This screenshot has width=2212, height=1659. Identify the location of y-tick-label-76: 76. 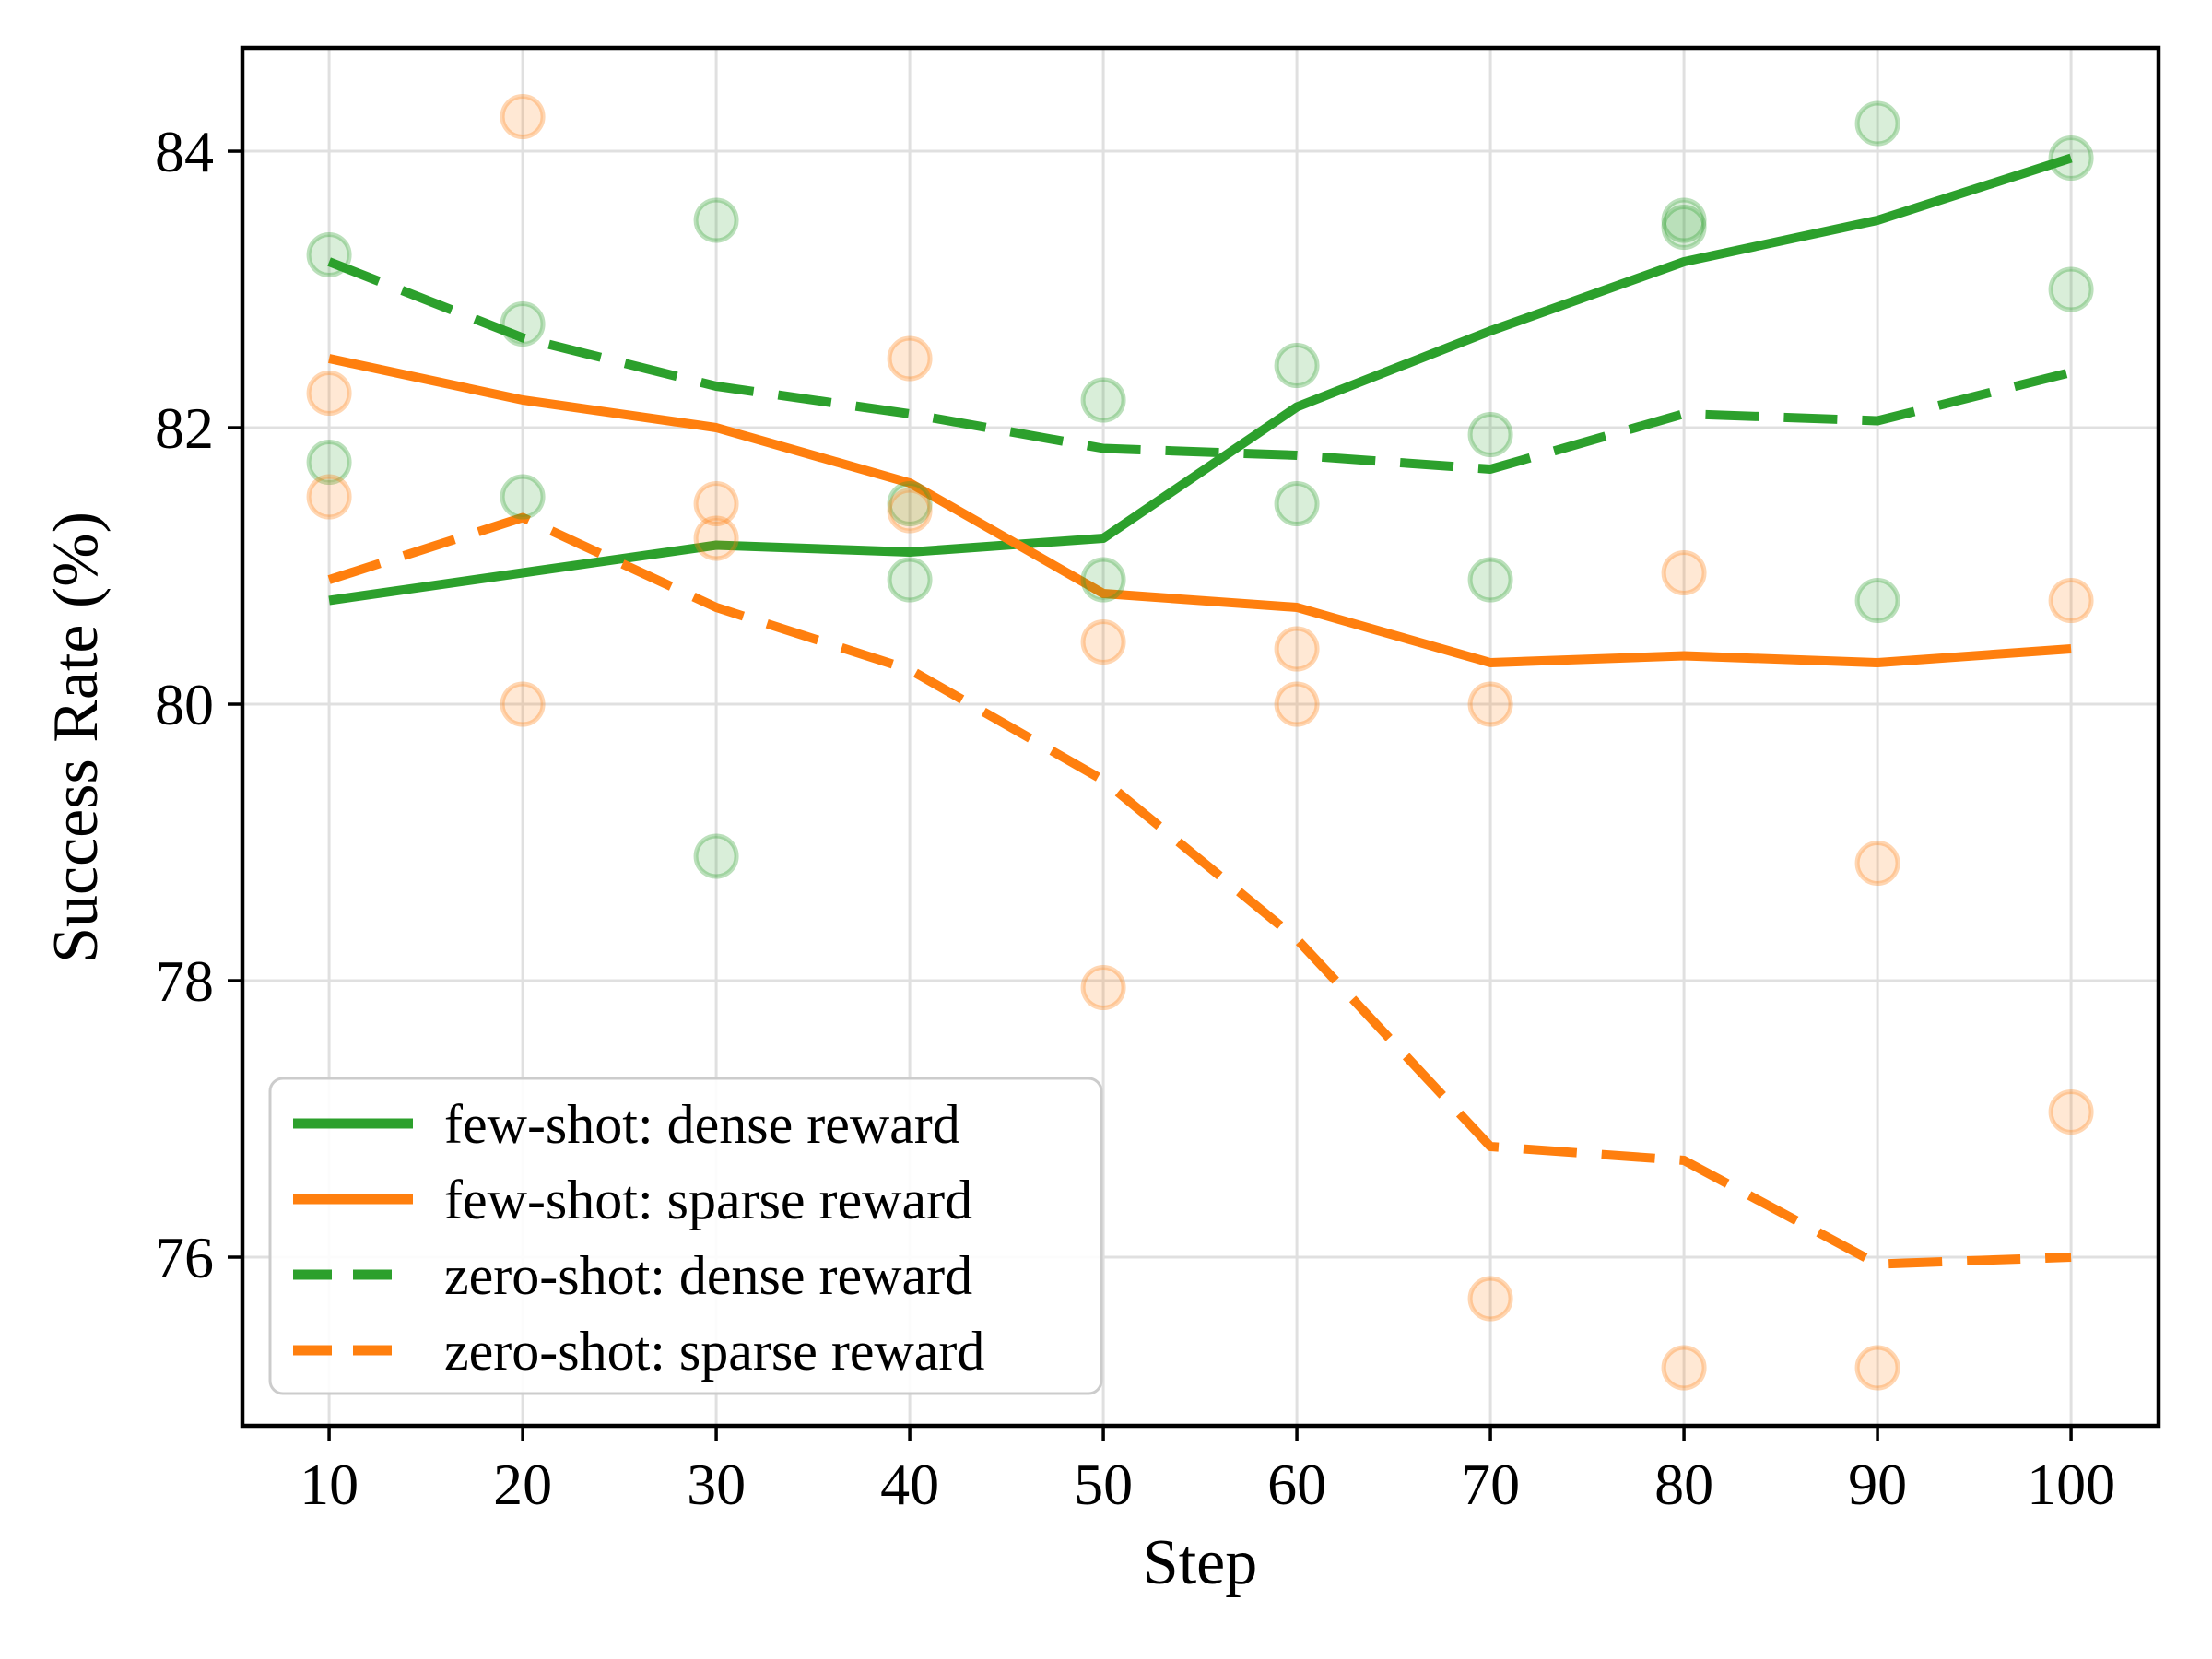
(184, 1257).